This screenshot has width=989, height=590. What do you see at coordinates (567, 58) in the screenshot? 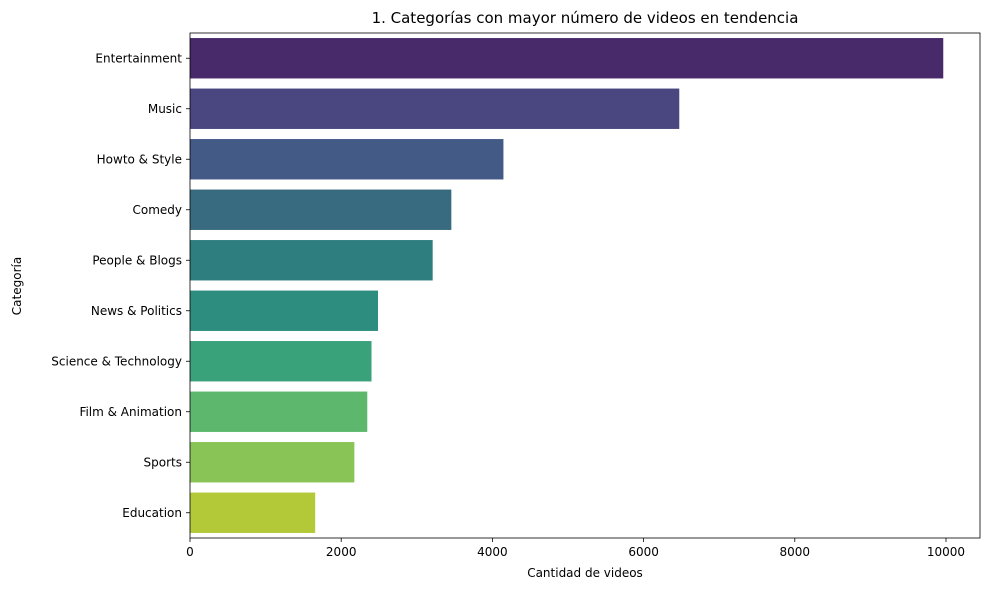
I see `bar-entertainment` at bounding box center [567, 58].